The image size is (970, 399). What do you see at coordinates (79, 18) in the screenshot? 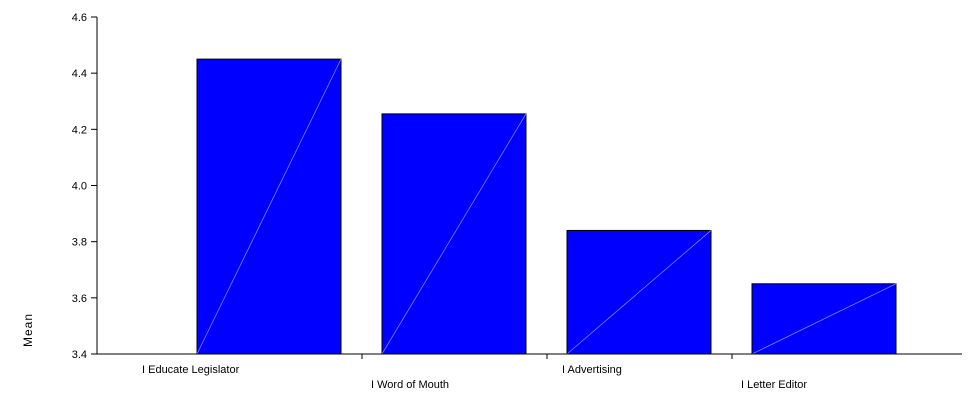
I see `y-tick-label-7: 4.6` at bounding box center [79, 18].